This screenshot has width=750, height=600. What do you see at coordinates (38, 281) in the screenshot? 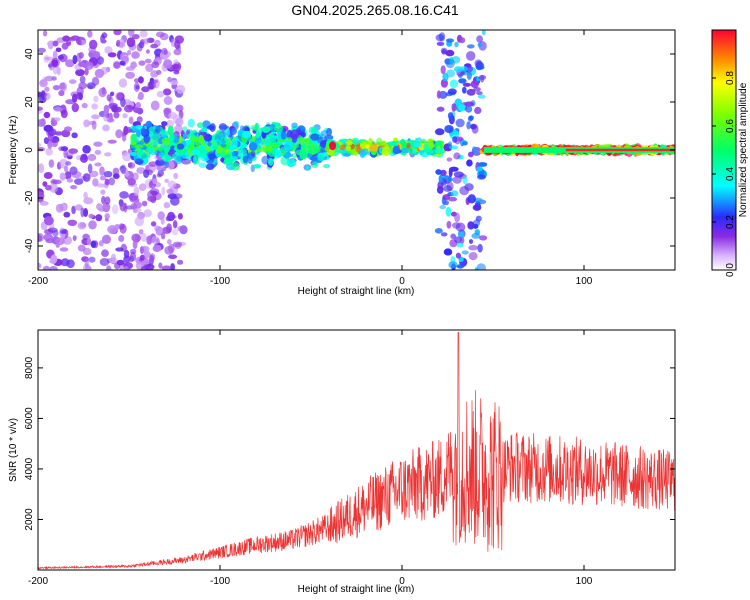
I see `spectrogram-x-tick-label: -200` at bounding box center [38, 281].